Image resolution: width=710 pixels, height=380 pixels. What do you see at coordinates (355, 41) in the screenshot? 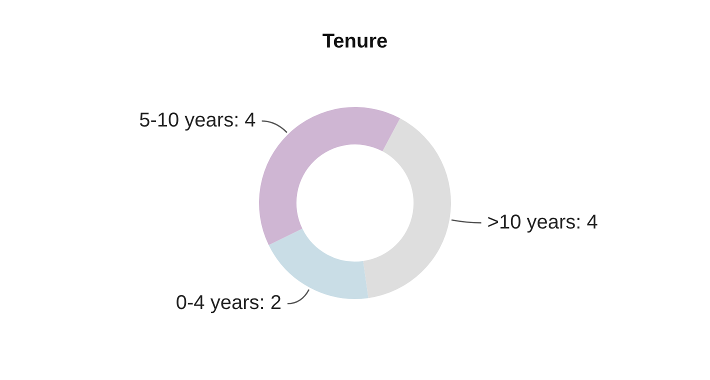
I see `chart-title: Tenure` at bounding box center [355, 41].